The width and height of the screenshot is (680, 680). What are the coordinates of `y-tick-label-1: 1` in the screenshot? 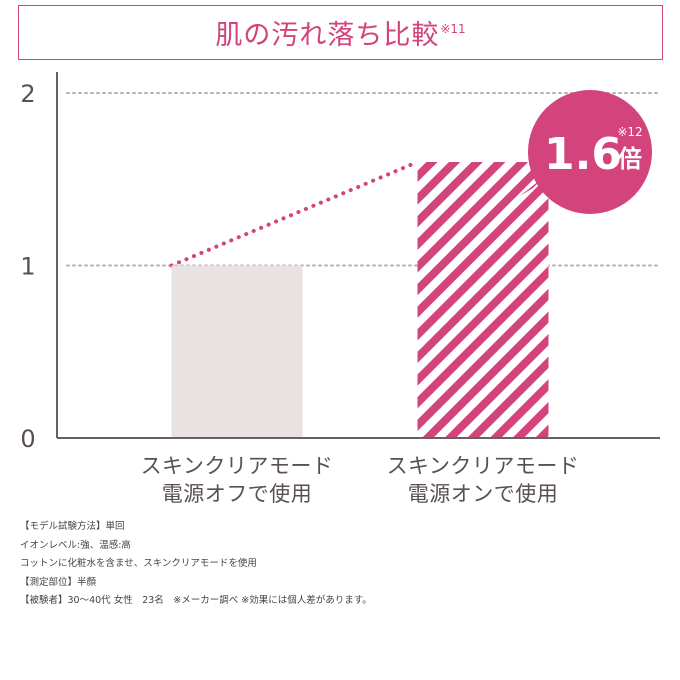 It's located at (27, 267).